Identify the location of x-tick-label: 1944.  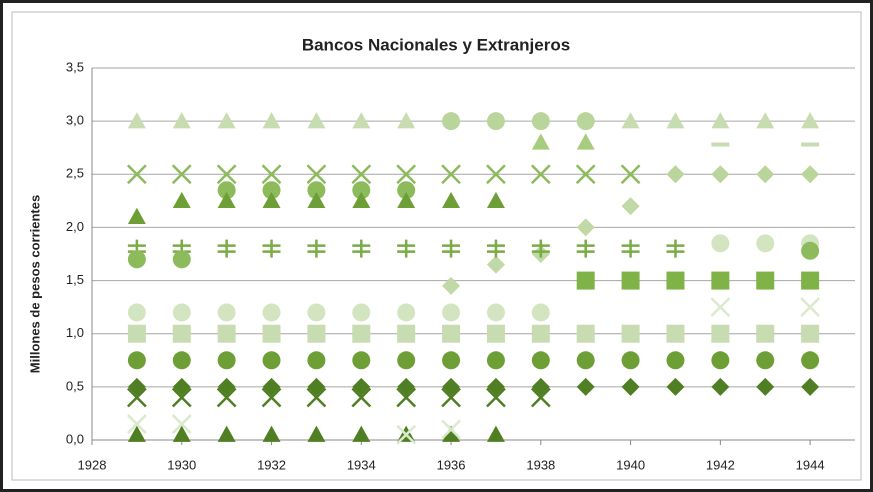
(810, 464).